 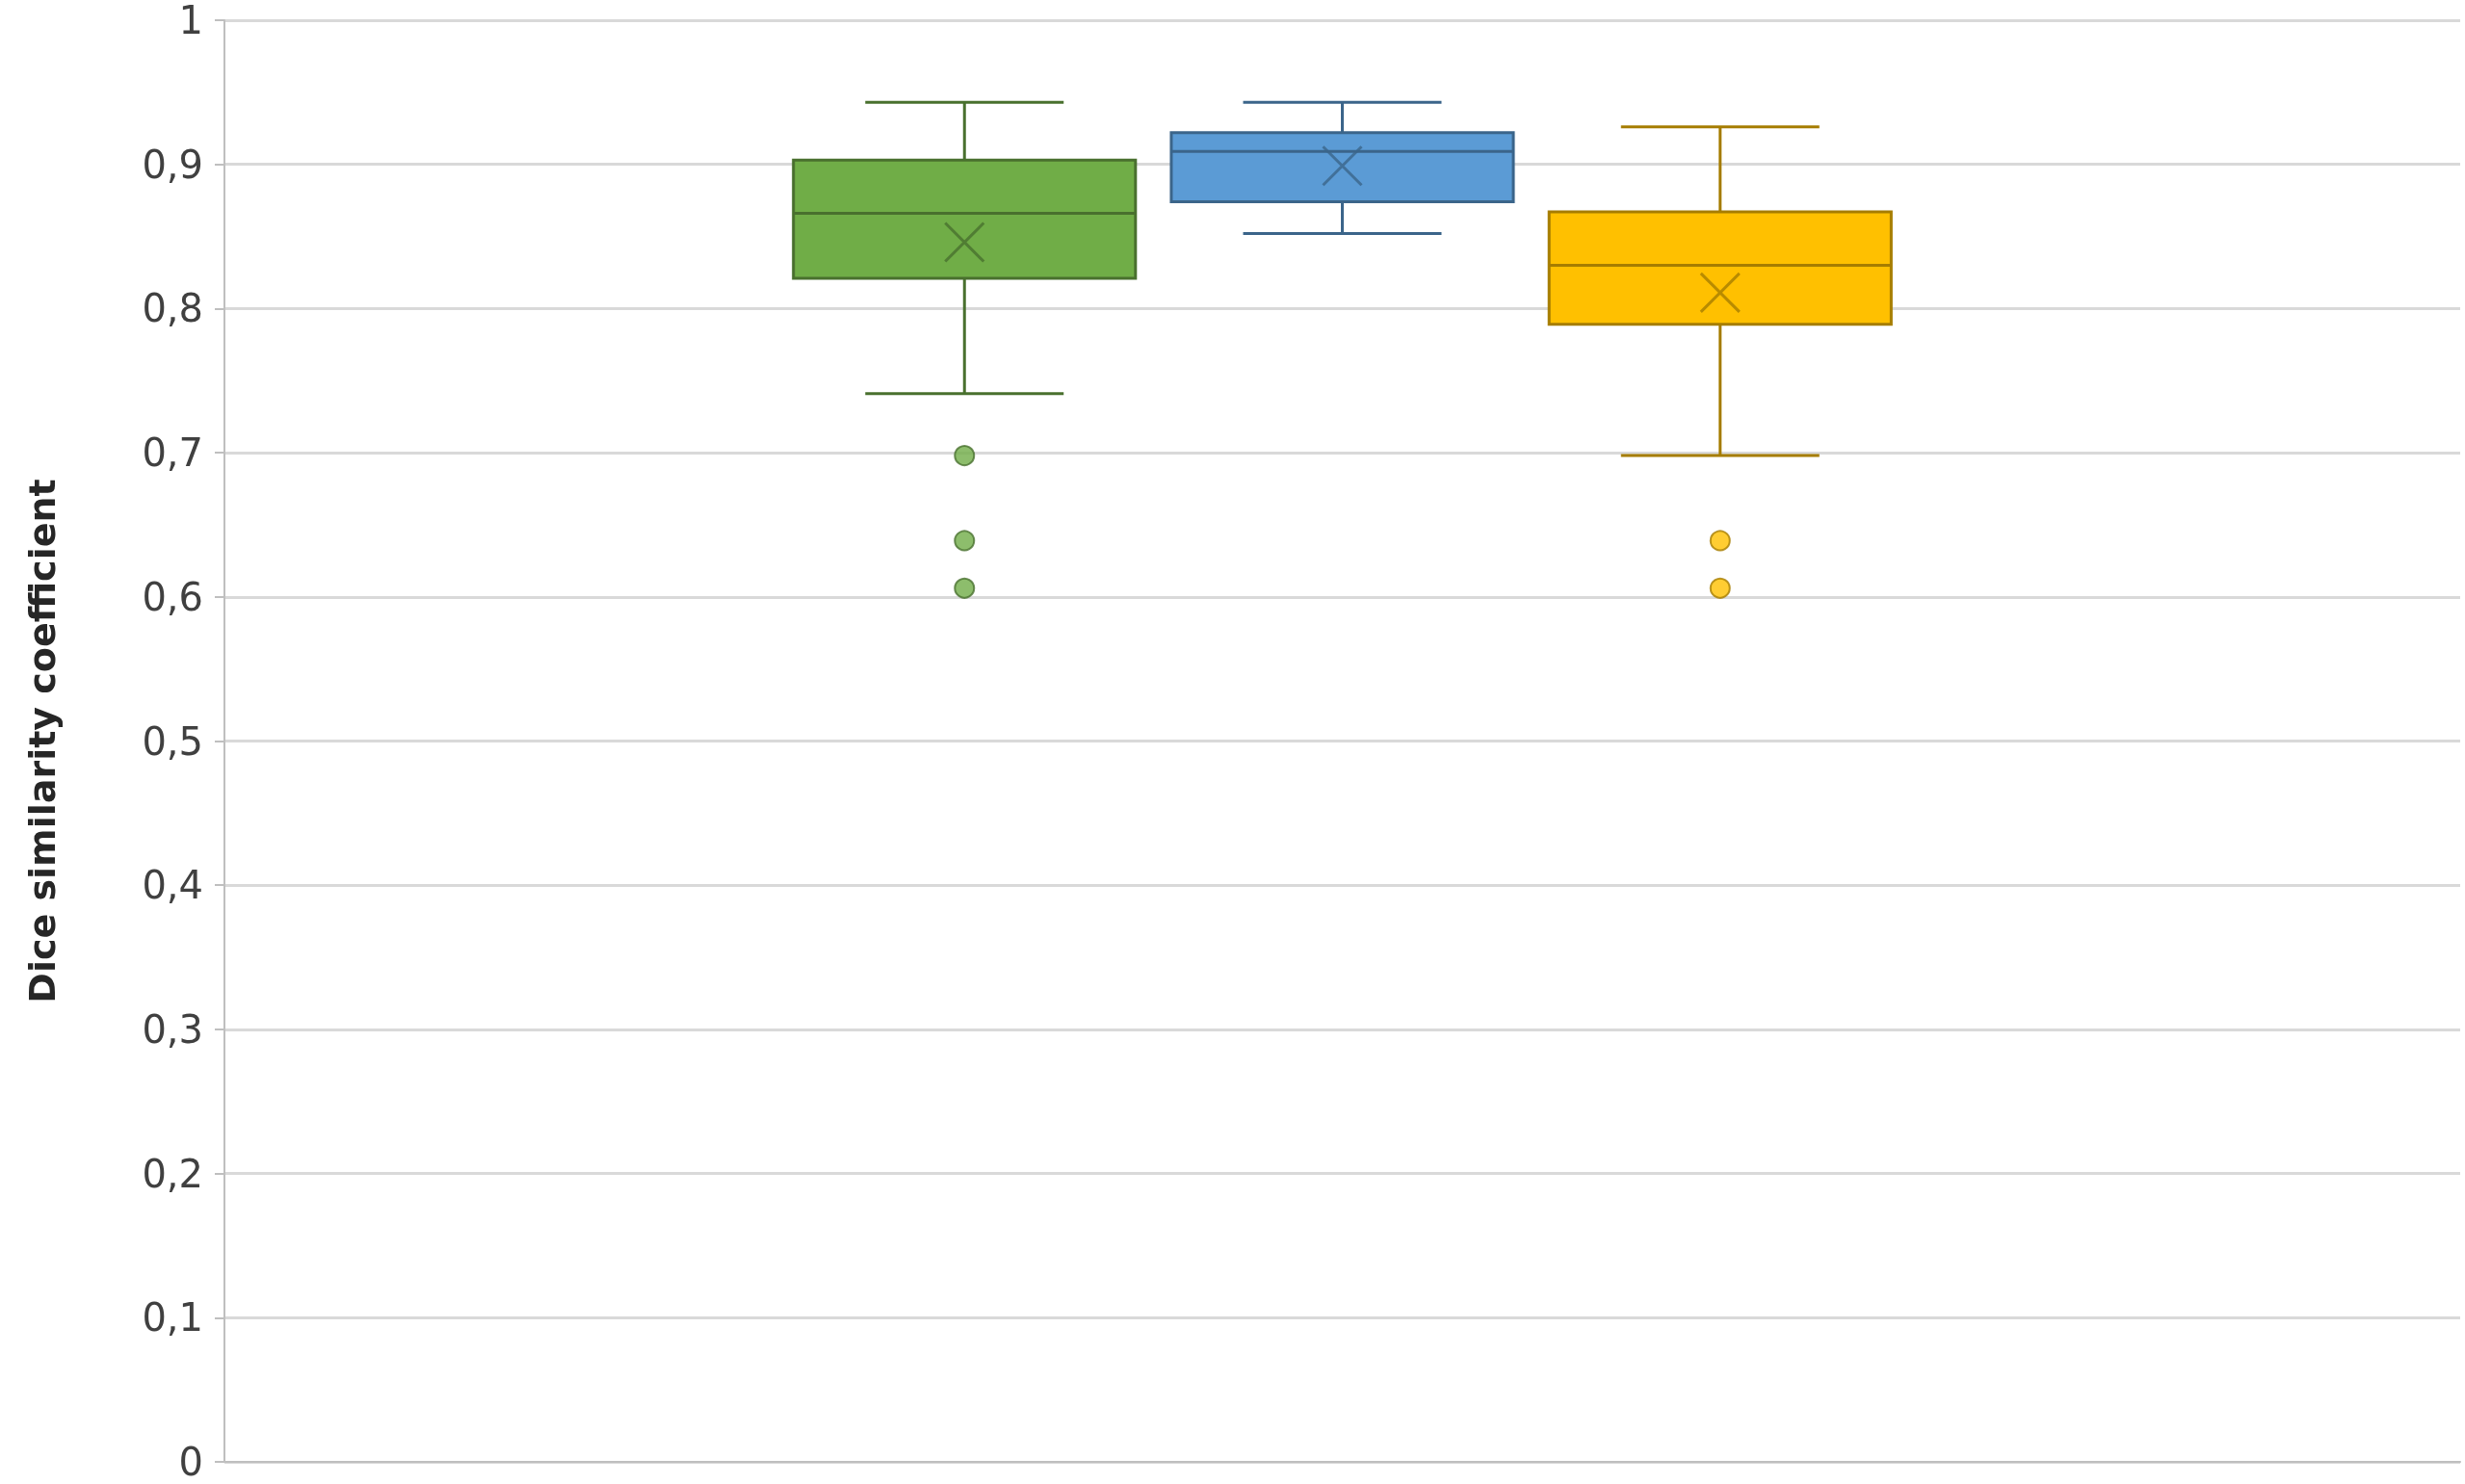 What do you see at coordinates (172, 453) in the screenshot?
I see `y-tick-label: 0,7` at bounding box center [172, 453].